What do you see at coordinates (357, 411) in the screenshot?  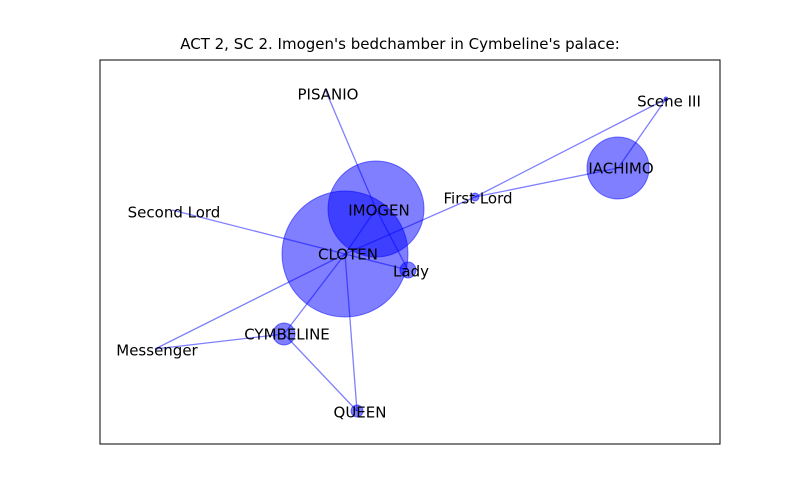 I see `node-queen` at bounding box center [357, 411].